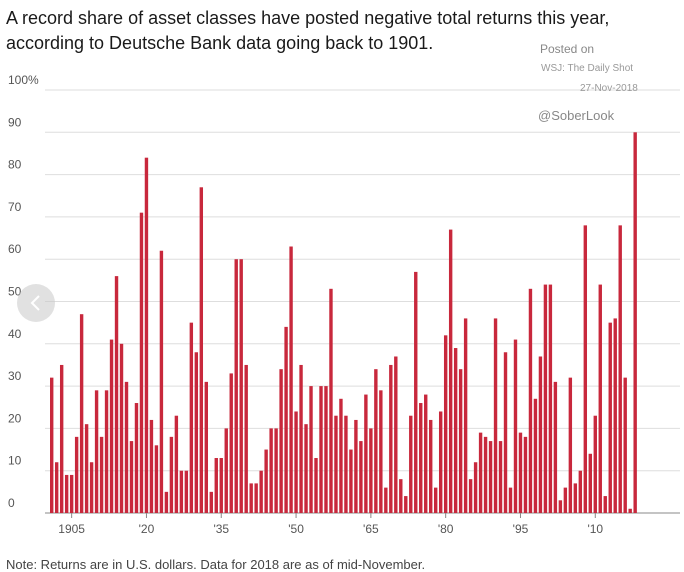  I want to click on bar-2009, so click(590, 483).